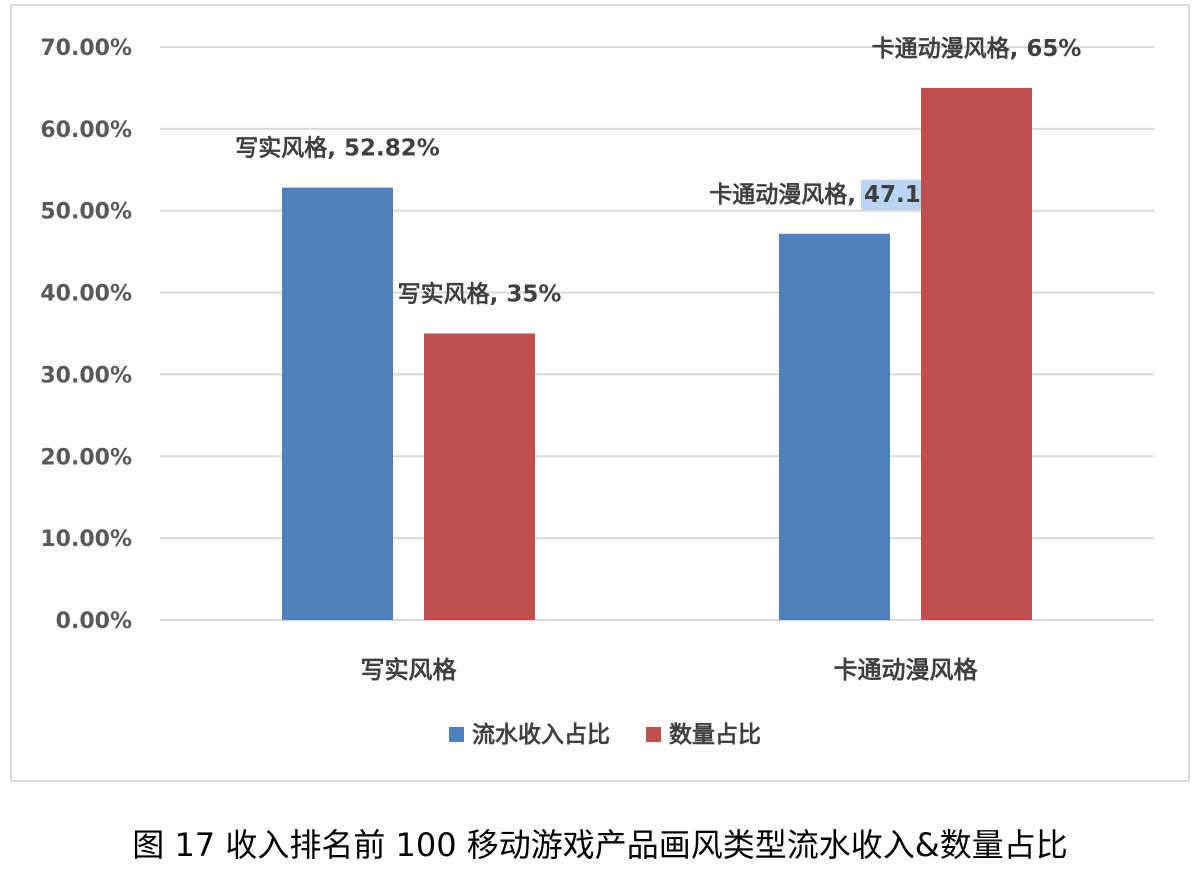 Image resolution: width=1200 pixels, height=878 pixels. I want to click on x-category-label: 卡通动漫风格, so click(906, 670).